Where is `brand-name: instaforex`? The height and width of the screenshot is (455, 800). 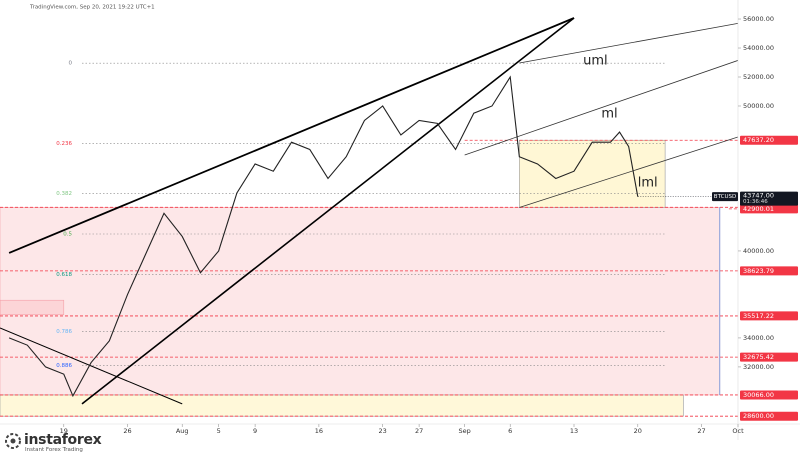
brand-name: instaforex is located at coordinates (63, 440).